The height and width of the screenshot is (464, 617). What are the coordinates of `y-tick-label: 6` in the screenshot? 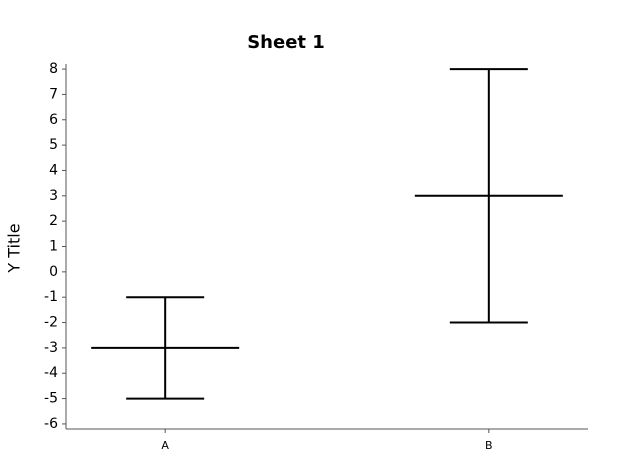 It's located at (53, 120).